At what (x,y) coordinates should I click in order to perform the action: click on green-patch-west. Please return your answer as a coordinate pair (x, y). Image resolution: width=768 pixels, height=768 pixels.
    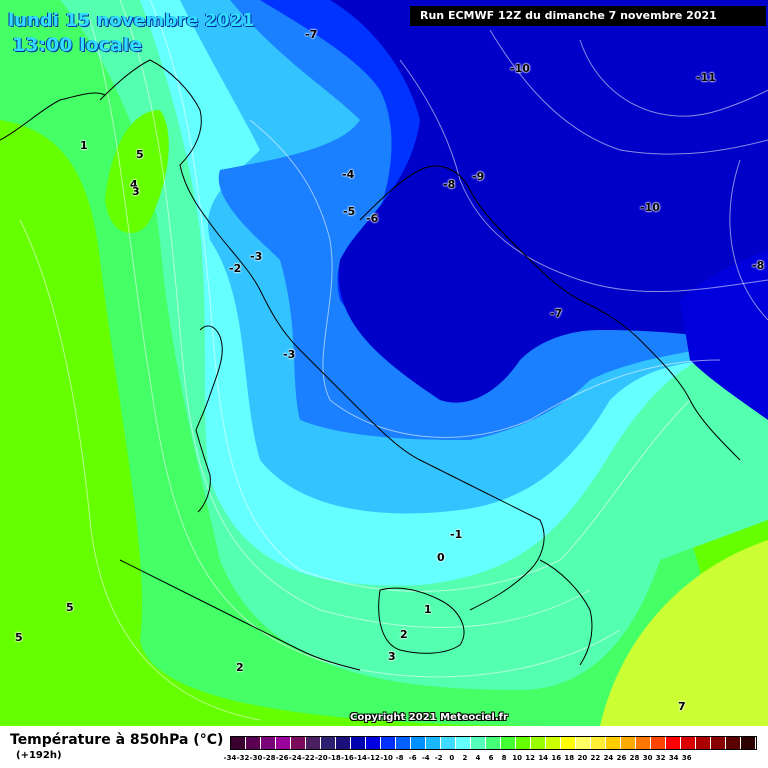
    Looking at the image, I should click on (137, 172).